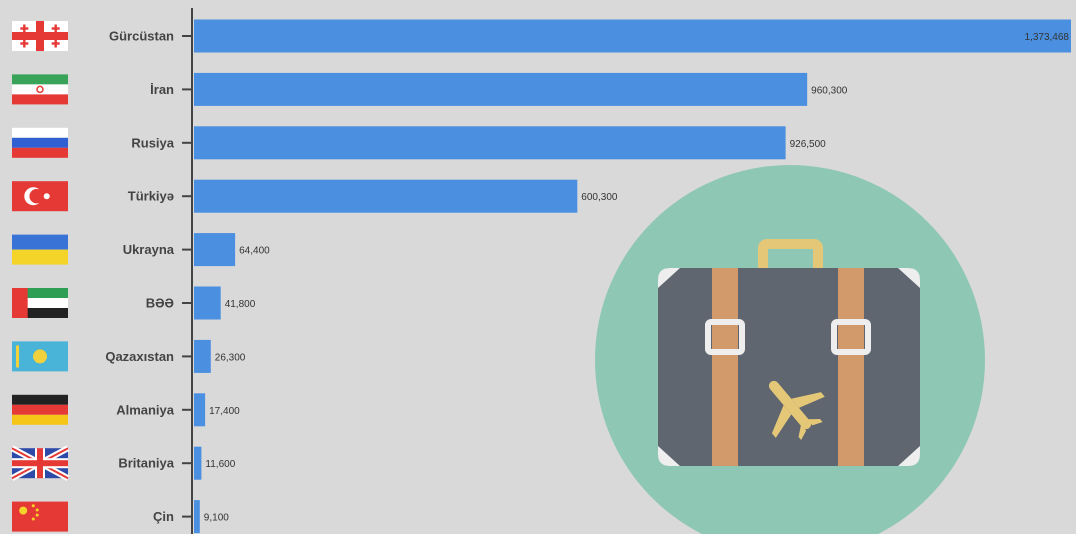 This screenshot has height=534, width=1076. Describe the element at coordinates (40, 463) in the screenshot. I see `uk-flag` at that location.